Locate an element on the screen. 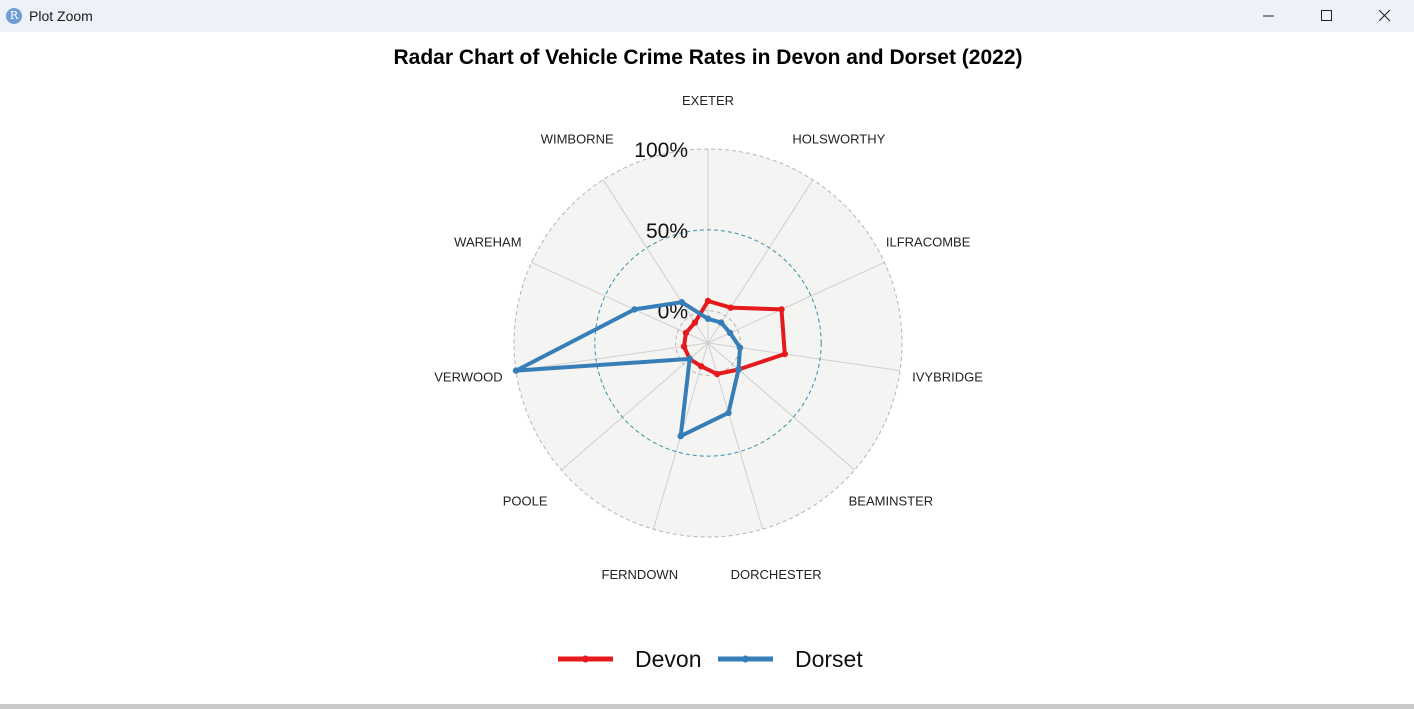 Image resolution: width=1414 pixels, height=709 pixels. window-controls is located at coordinates (1327, 16).